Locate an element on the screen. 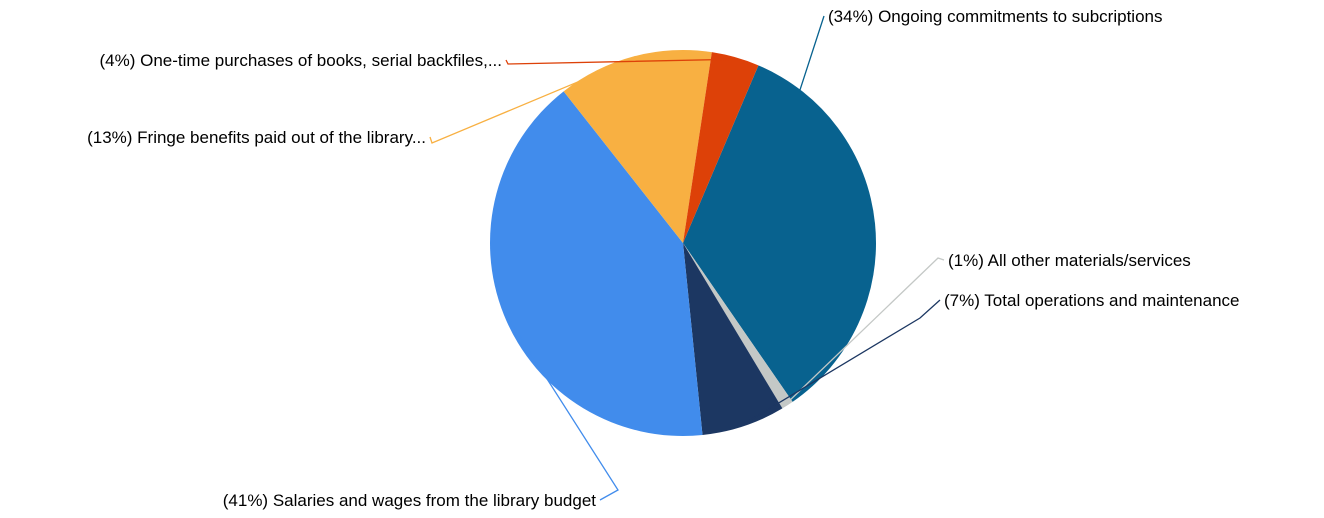 The height and width of the screenshot is (518, 1324). slice-label: (7%) Total operations and maintenance is located at coordinates (1091, 300).